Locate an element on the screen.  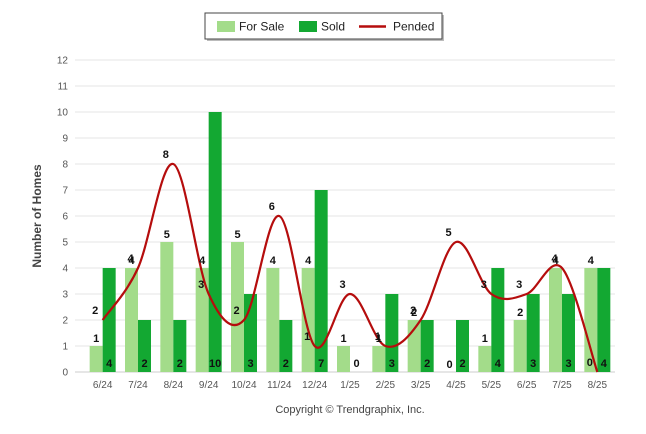
x-tick-label: 8/24 is located at coordinates (174, 385).